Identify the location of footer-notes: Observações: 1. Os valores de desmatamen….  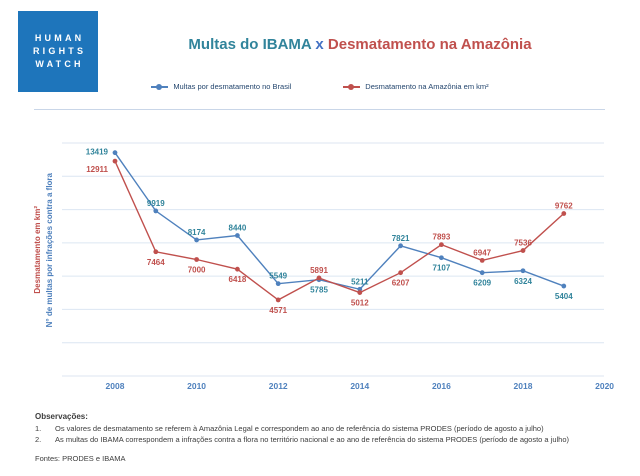
(327, 437).